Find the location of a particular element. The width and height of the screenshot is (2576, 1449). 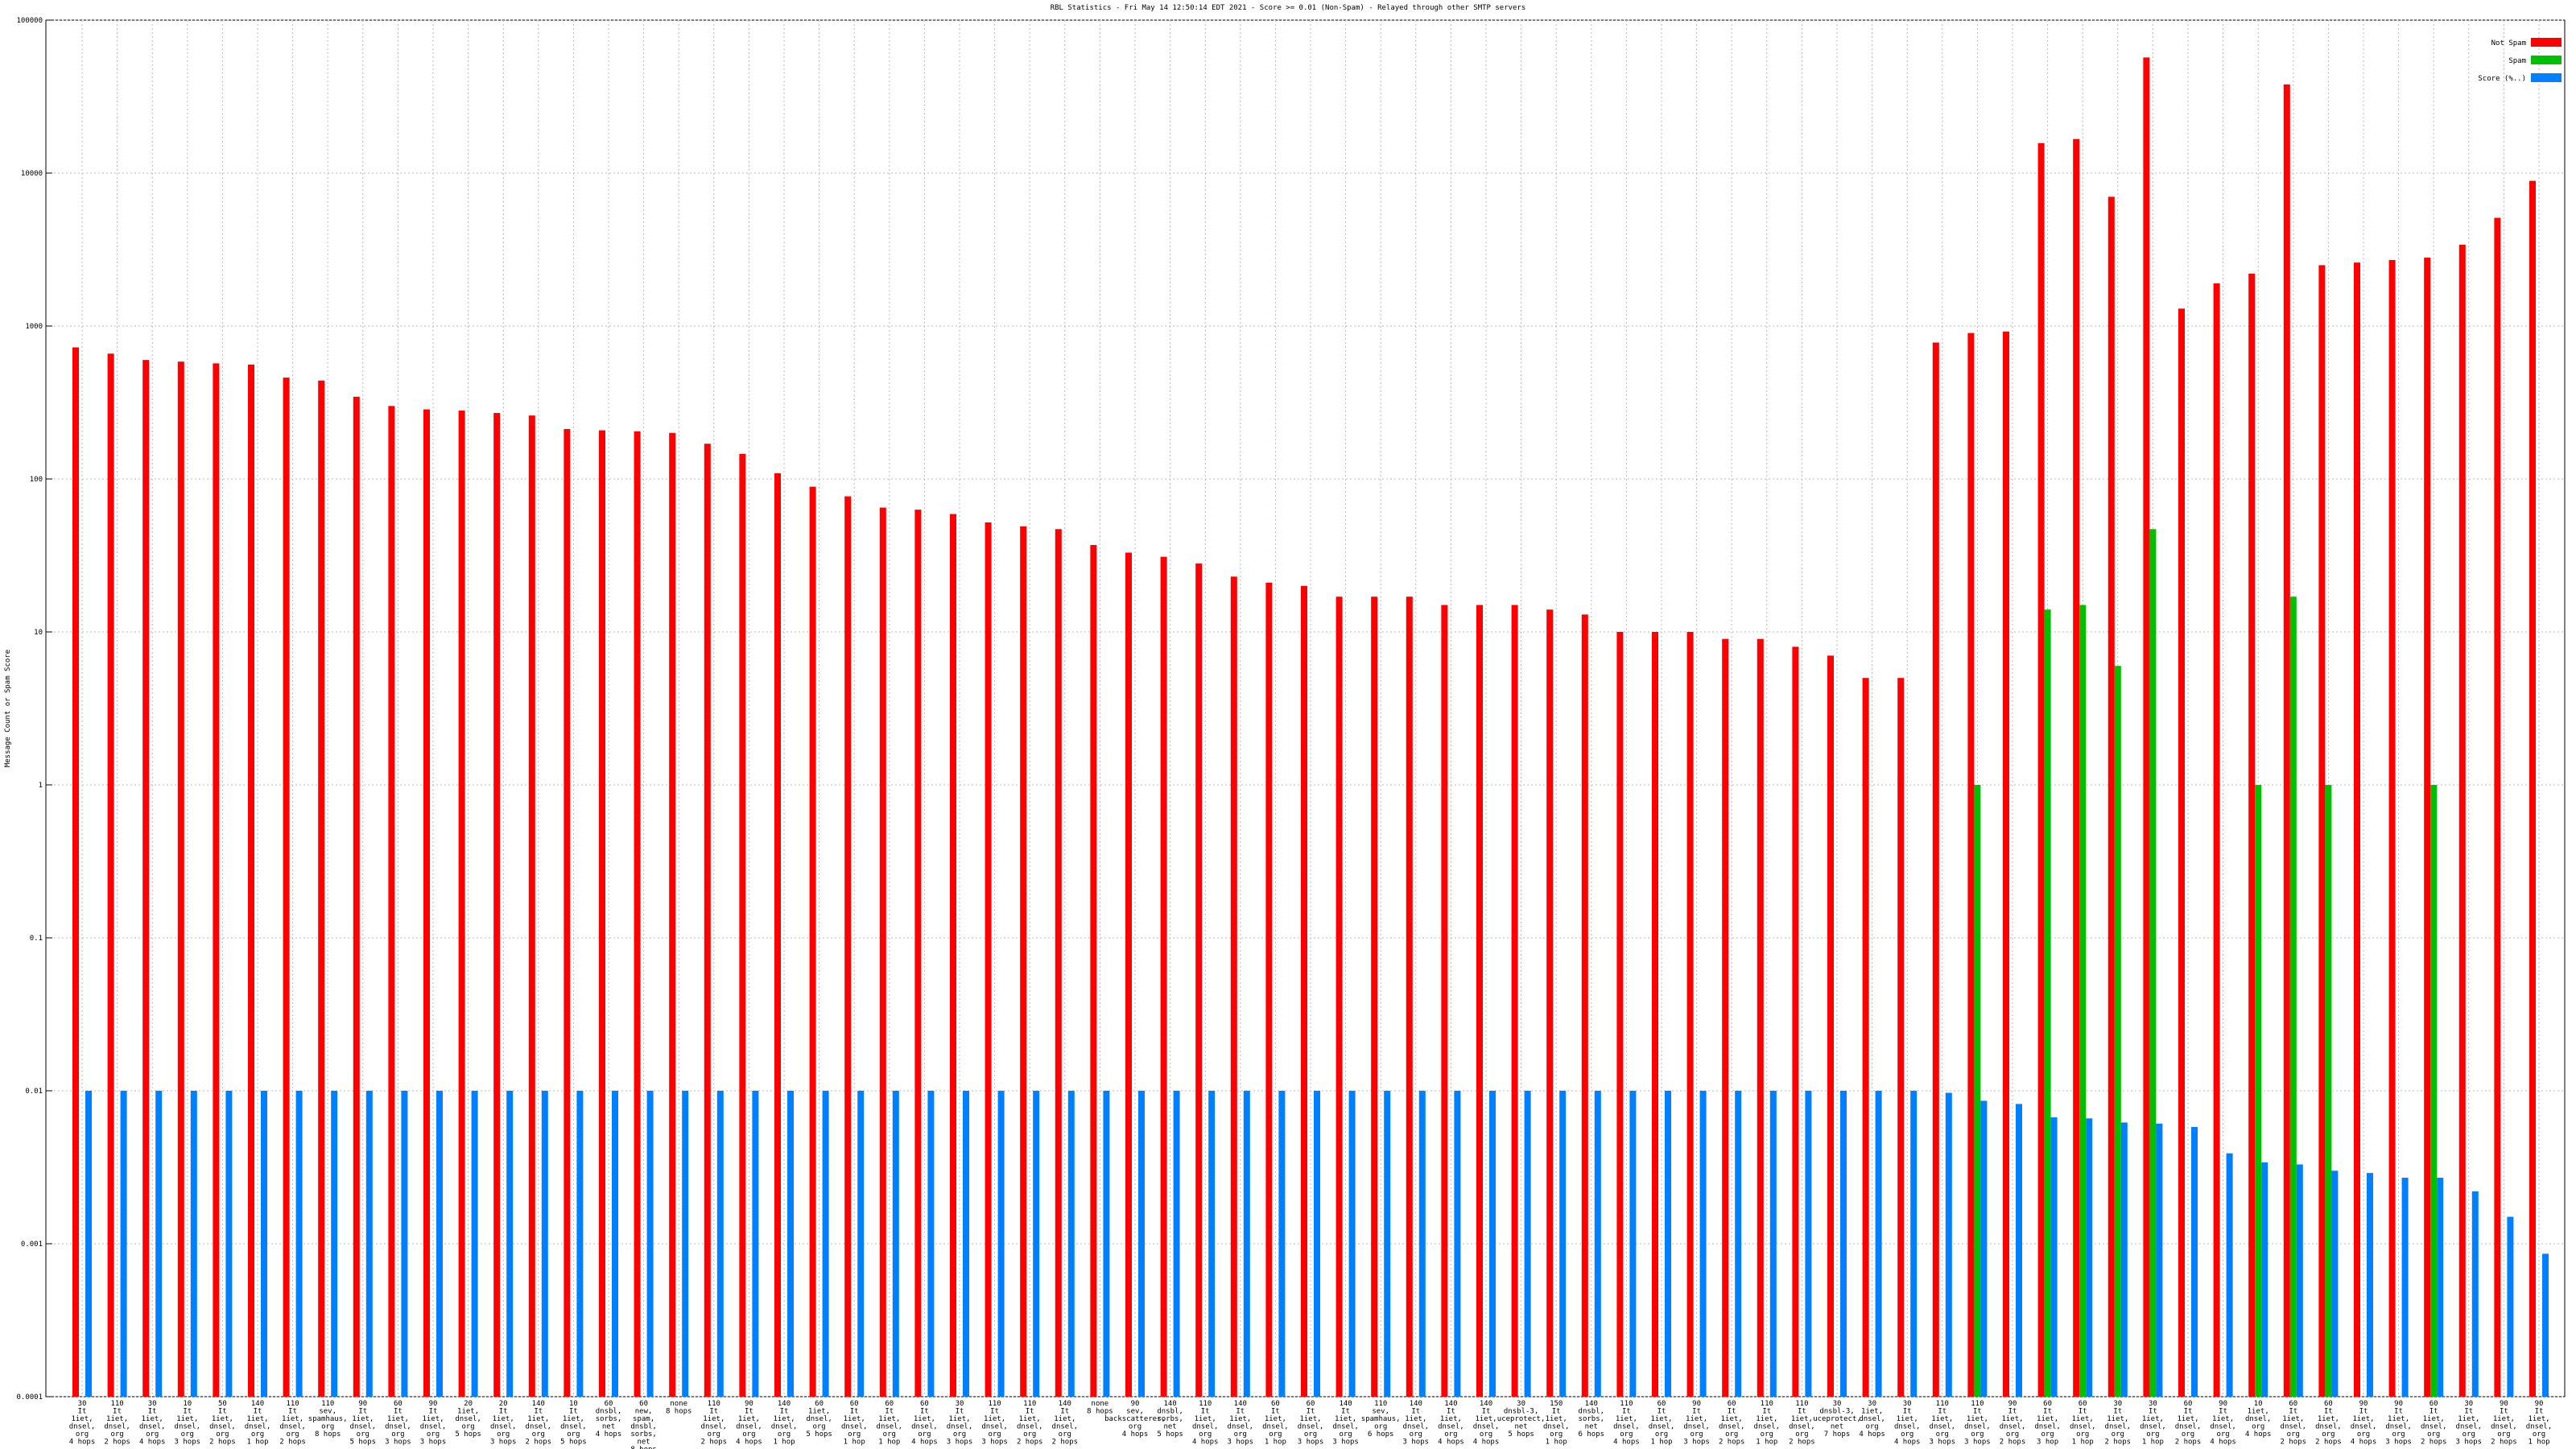

x-tick-label: 140 dnsbl, sorbs, net 6 hops is located at coordinates (1592, 1419).